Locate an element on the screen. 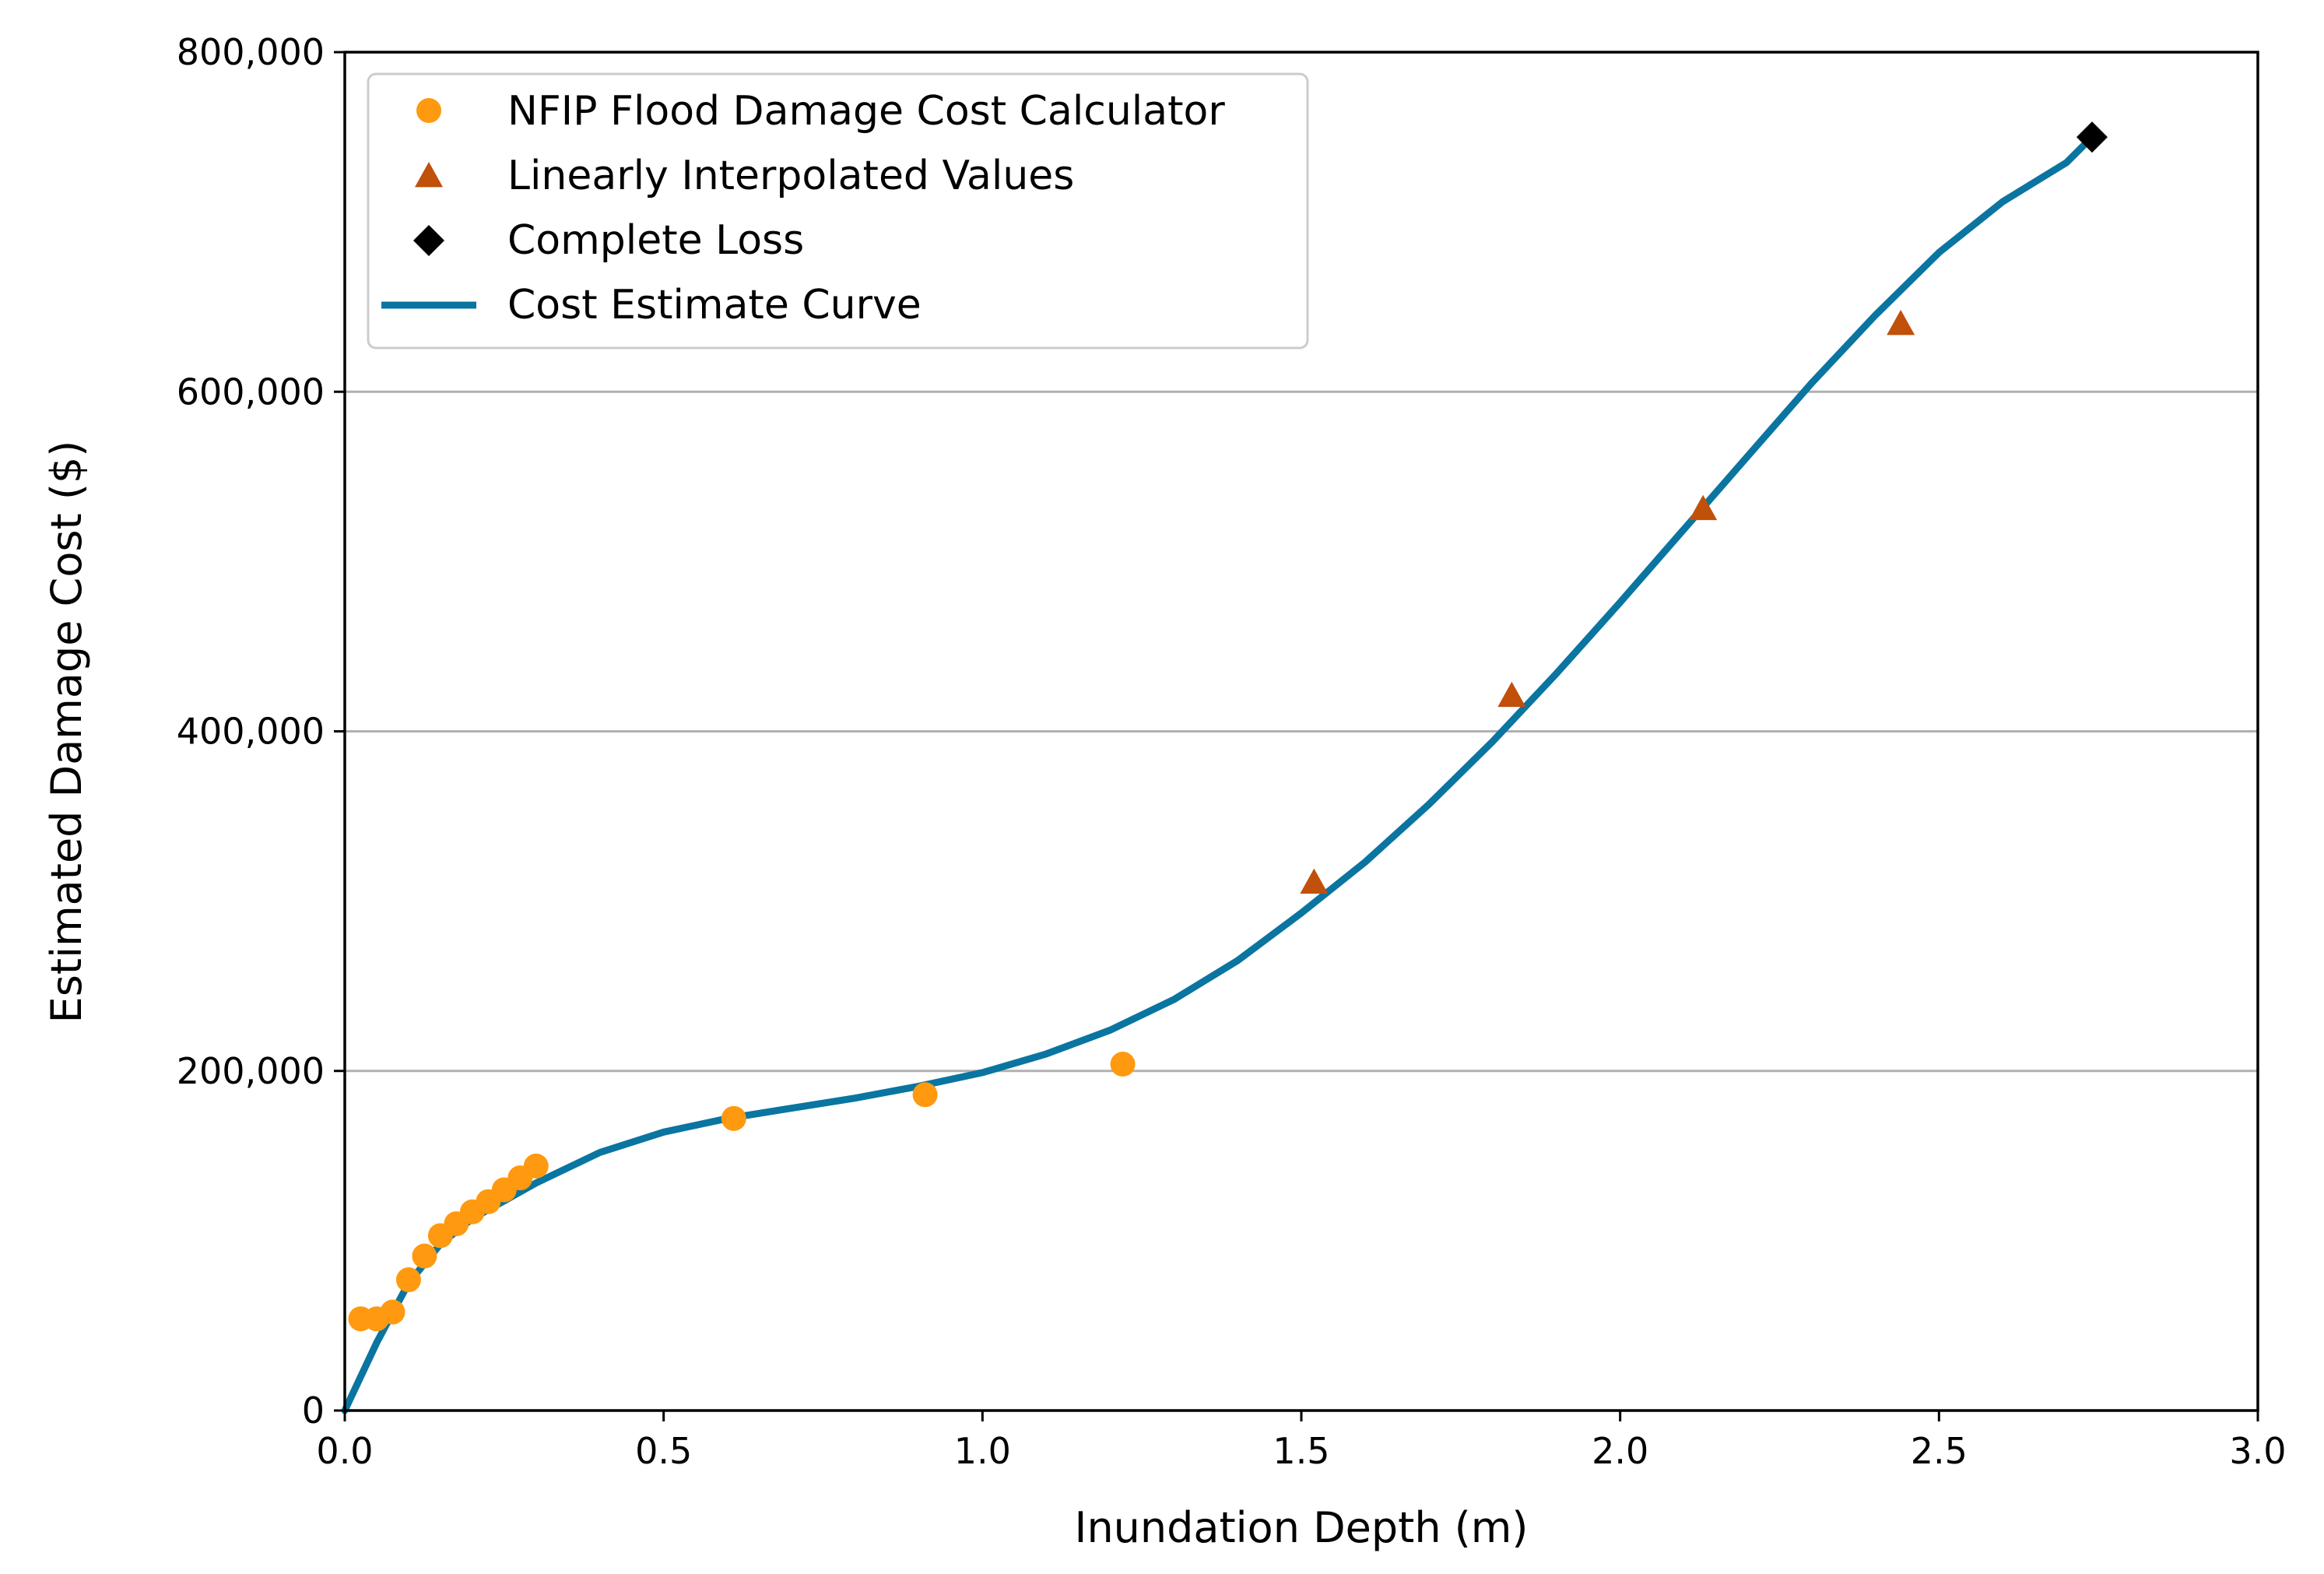 This screenshot has height=1574, width=2324. x-tick-label-5: 2.5 is located at coordinates (1939, 1451).